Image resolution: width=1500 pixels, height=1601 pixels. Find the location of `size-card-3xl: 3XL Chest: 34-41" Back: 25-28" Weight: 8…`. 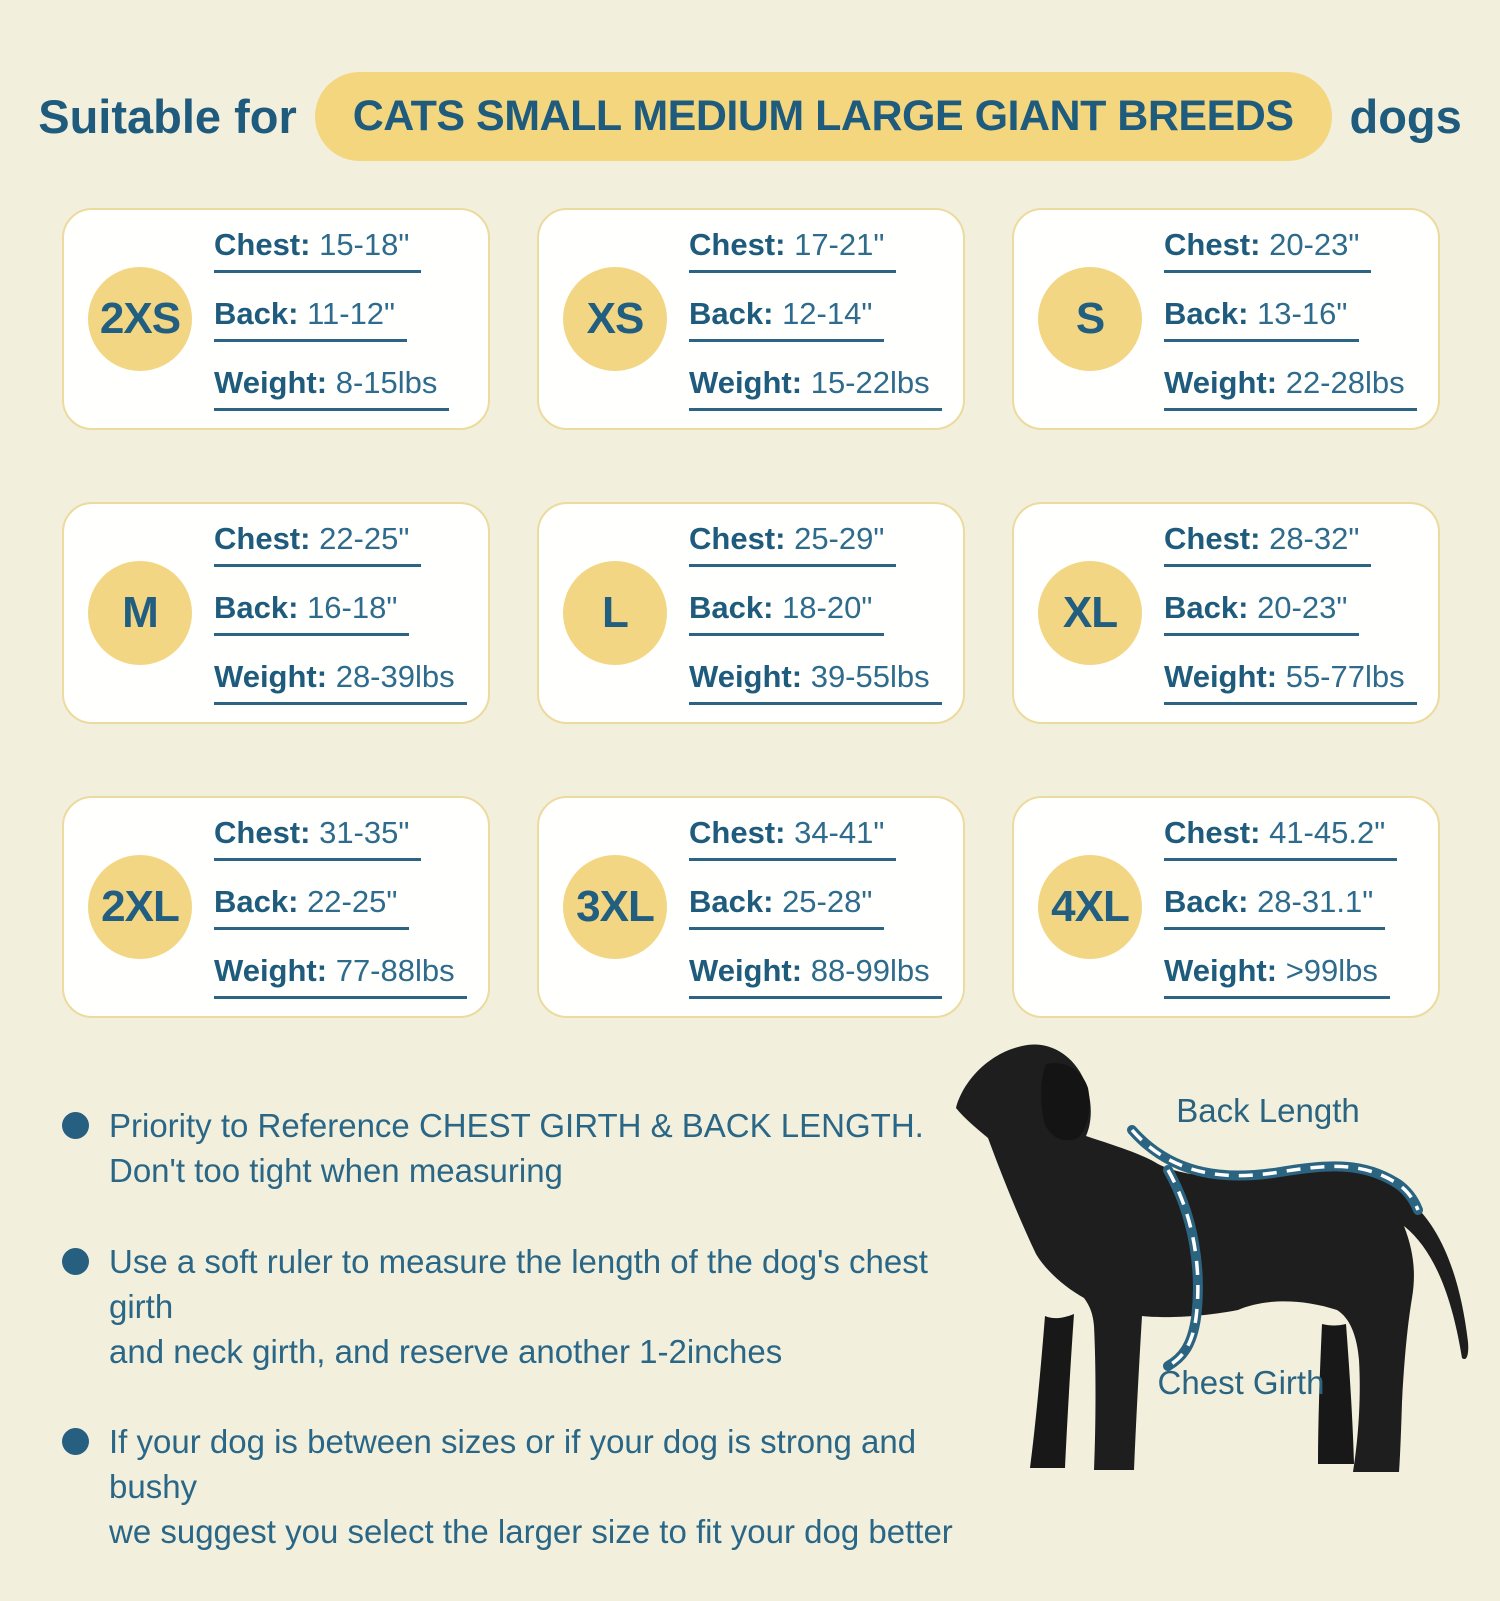

size-card-3xl: 3XL Chest: 34-41" Back: 25-28" Weight: 8… is located at coordinates (751, 907).